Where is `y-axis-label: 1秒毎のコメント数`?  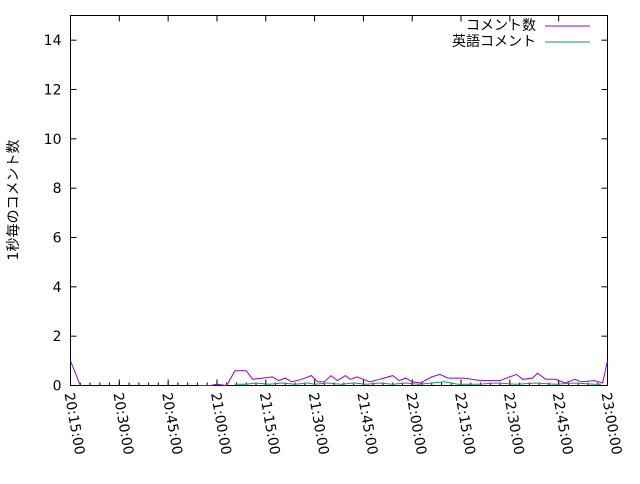
y-axis-label: 1秒毎のコメント数 is located at coordinates (14, 200).